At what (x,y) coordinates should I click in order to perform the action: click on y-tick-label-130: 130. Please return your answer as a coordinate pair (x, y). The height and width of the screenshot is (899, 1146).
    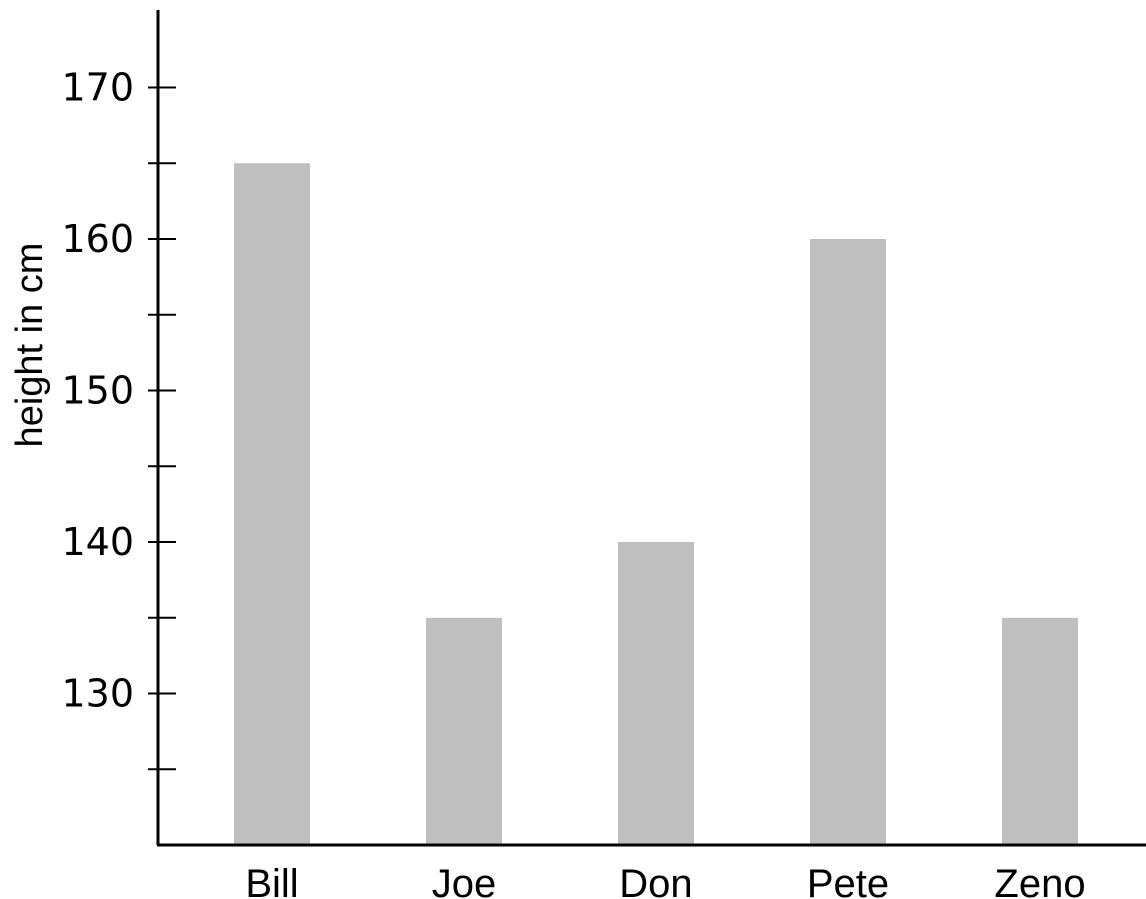
    Looking at the image, I should click on (97, 694).